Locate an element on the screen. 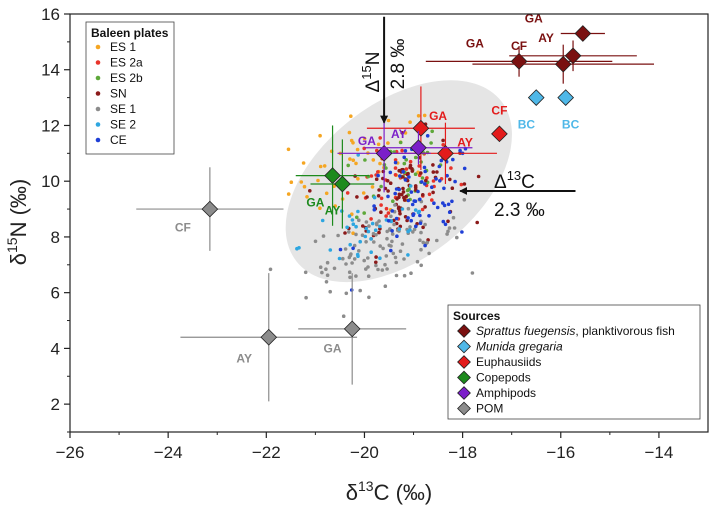 This screenshot has width=709, height=511. y-tick-label: 4 is located at coordinates (55, 348).